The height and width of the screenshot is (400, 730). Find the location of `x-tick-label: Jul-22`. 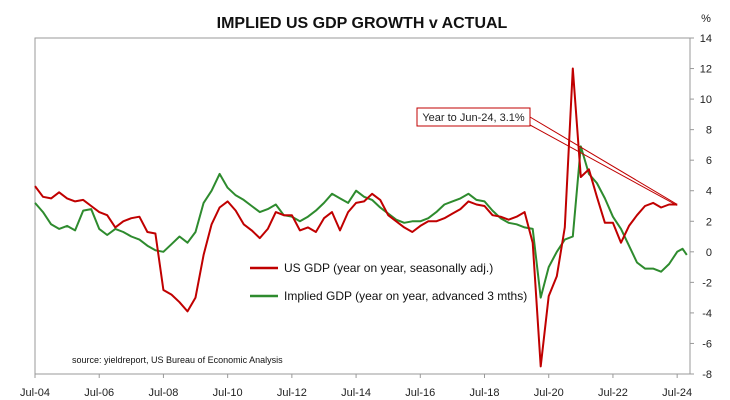

x-tick-label: Jul-22 is located at coordinates (613, 393).